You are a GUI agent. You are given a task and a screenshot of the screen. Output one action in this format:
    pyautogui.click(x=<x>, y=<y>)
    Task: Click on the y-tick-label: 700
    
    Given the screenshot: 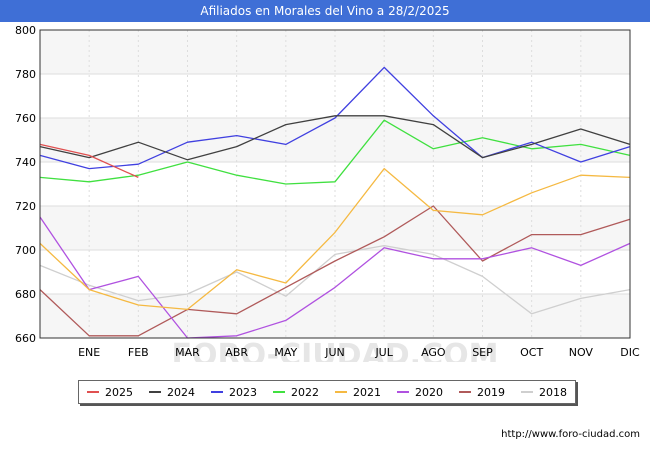 What is the action you would take?
    pyautogui.click(x=25, y=250)
    